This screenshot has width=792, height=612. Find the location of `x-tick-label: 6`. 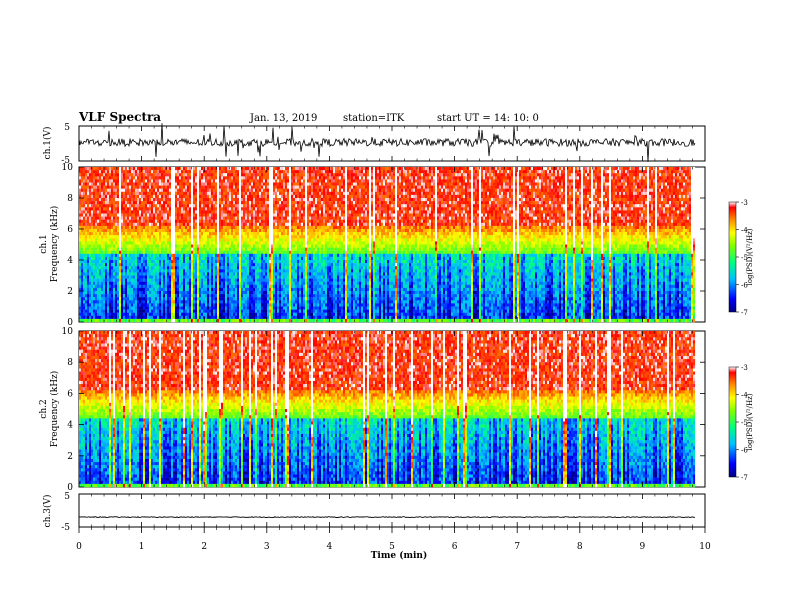

x-tick-label: 6 is located at coordinates (455, 547).